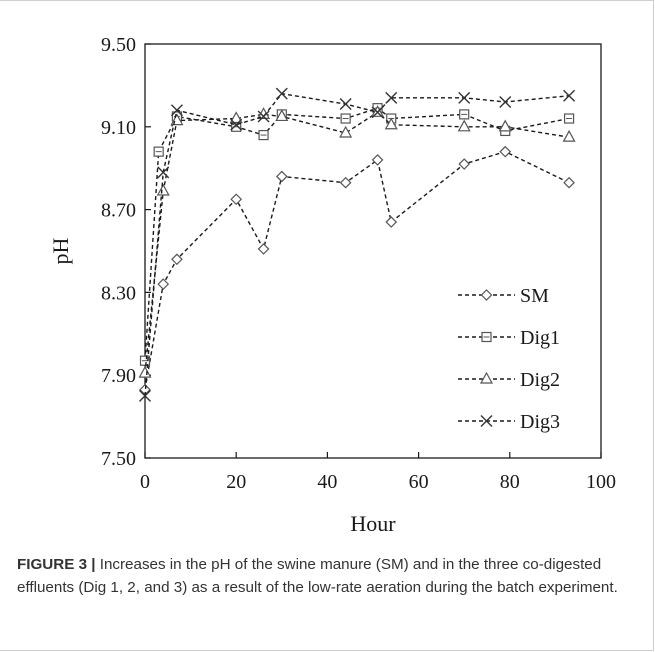  I want to click on y-tick-label: 8.70, so click(118, 211).